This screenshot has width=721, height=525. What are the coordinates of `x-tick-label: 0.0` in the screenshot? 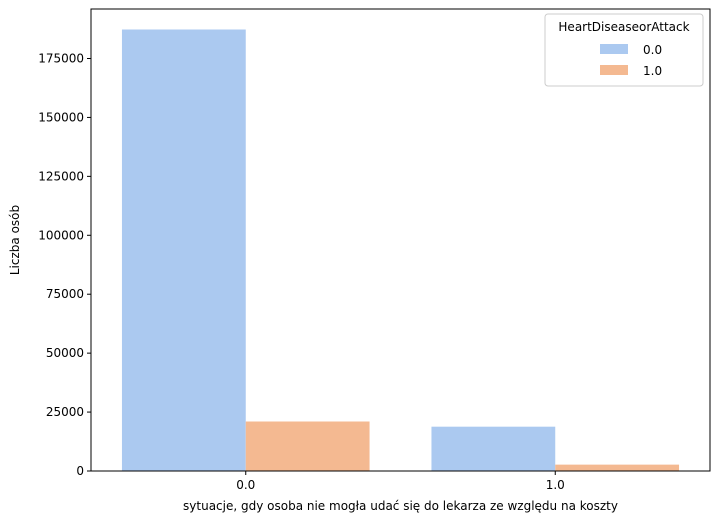 It's located at (245, 485).